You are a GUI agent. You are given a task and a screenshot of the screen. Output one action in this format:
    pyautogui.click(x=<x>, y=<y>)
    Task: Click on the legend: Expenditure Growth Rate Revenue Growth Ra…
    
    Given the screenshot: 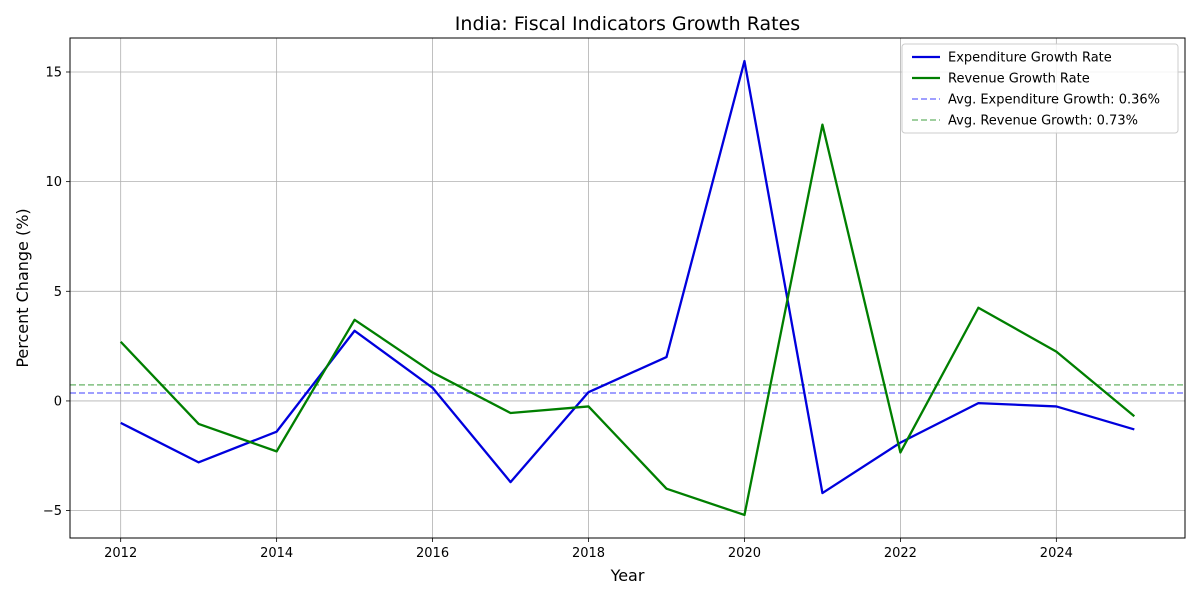 What is the action you would take?
    pyautogui.click(x=1040, y=88)
    